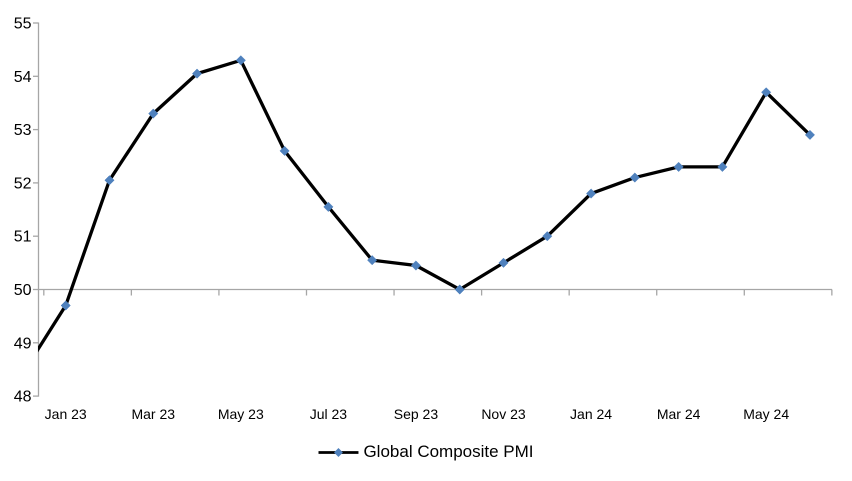  Describe the element at coordinates (23, 77) in the screenshot. I see `y-tick-label: 54` at that location.